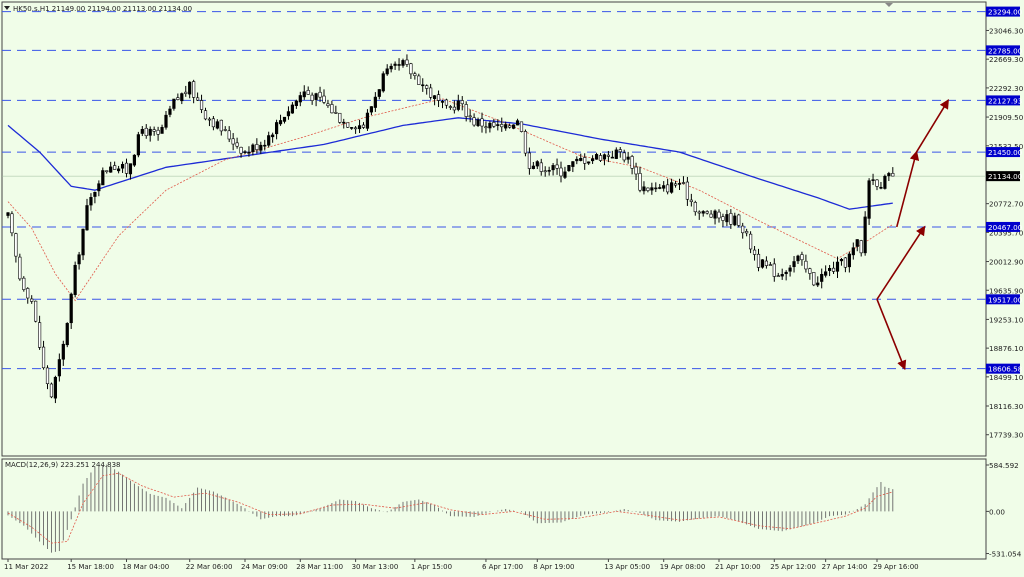 The width and height of the screenshot is (1024, 577). What do you see at coordinates (627, 567) in the screenshot?
I see `x-tick-label: 13 Apr 05:00` at bounding box center [627, 567].